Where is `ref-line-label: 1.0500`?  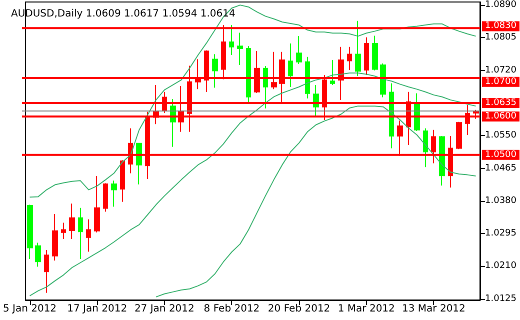 ref-line-label: 1.0500 is located at coordinates (501, 155).